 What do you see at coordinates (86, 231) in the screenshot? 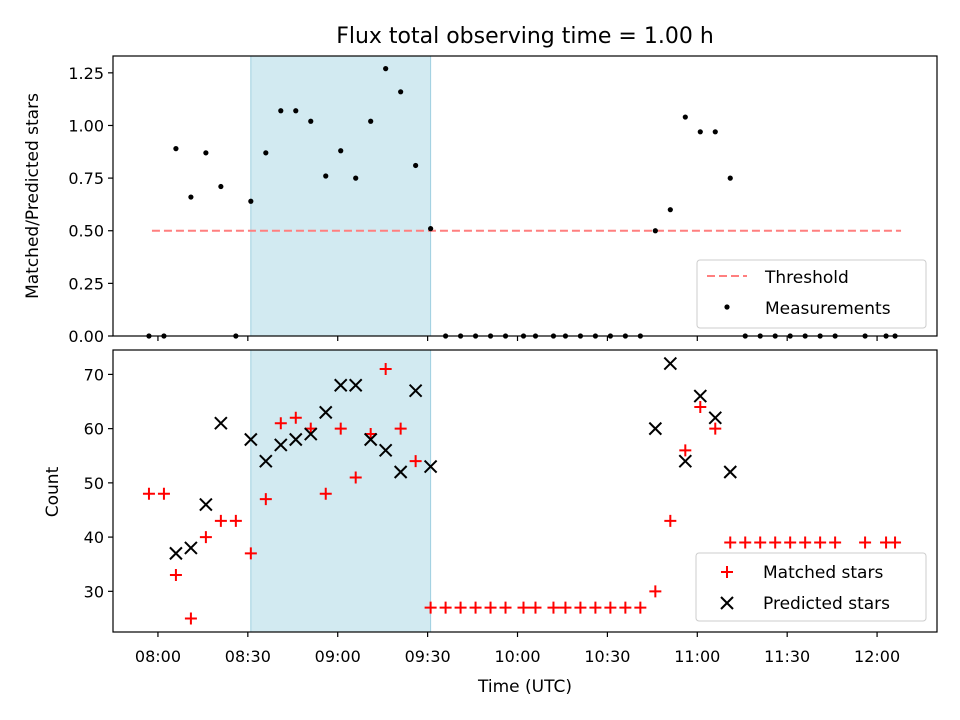
I see `y-tick-label: 0.50` at bounding box center [86, 231].